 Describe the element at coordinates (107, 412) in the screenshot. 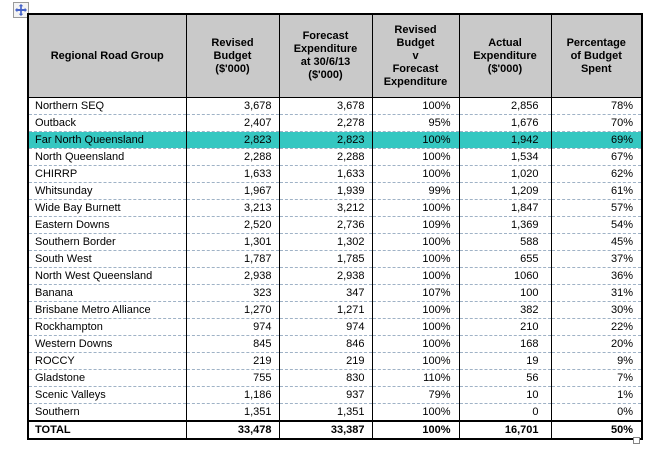

I see `cell-name: Southern` at that location.